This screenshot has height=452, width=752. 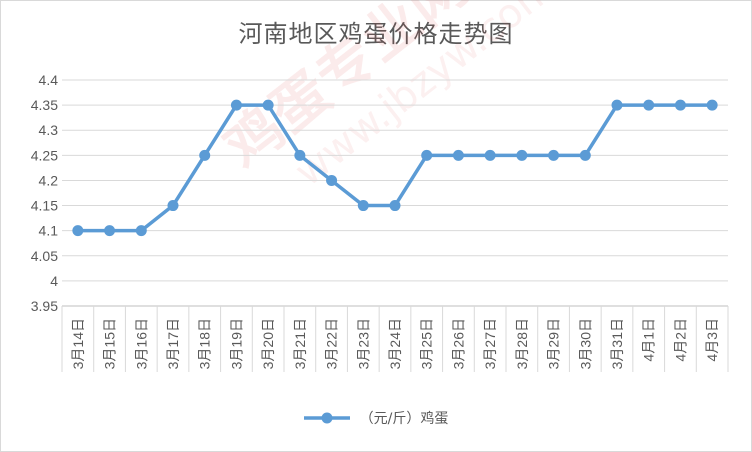 What do you see at coordinates (617, 343) in the screenshot?
I see `x-tick-label: 3月31日` at bounding box center [617, 343].